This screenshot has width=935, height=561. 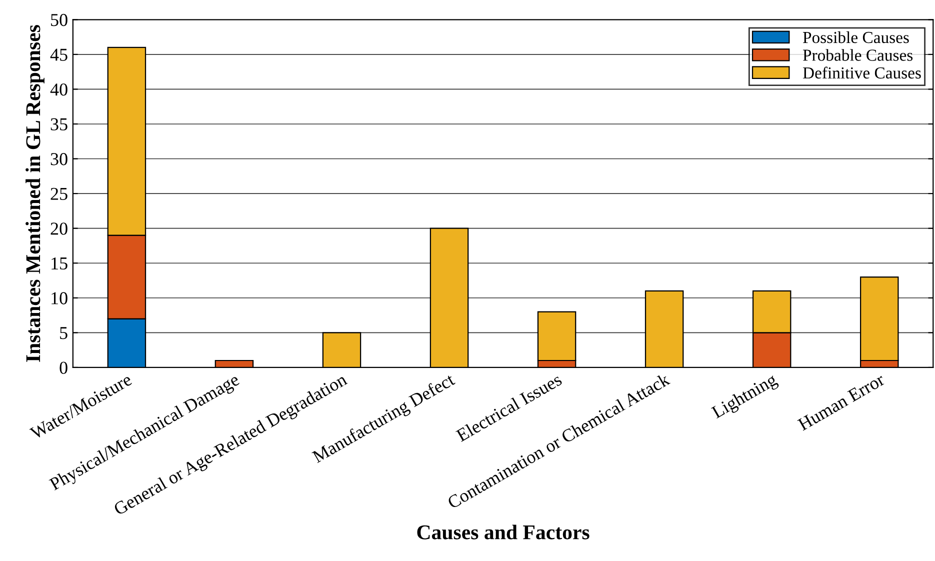 I want to click on y-tick-label: 15, so click(x=60, y=263).